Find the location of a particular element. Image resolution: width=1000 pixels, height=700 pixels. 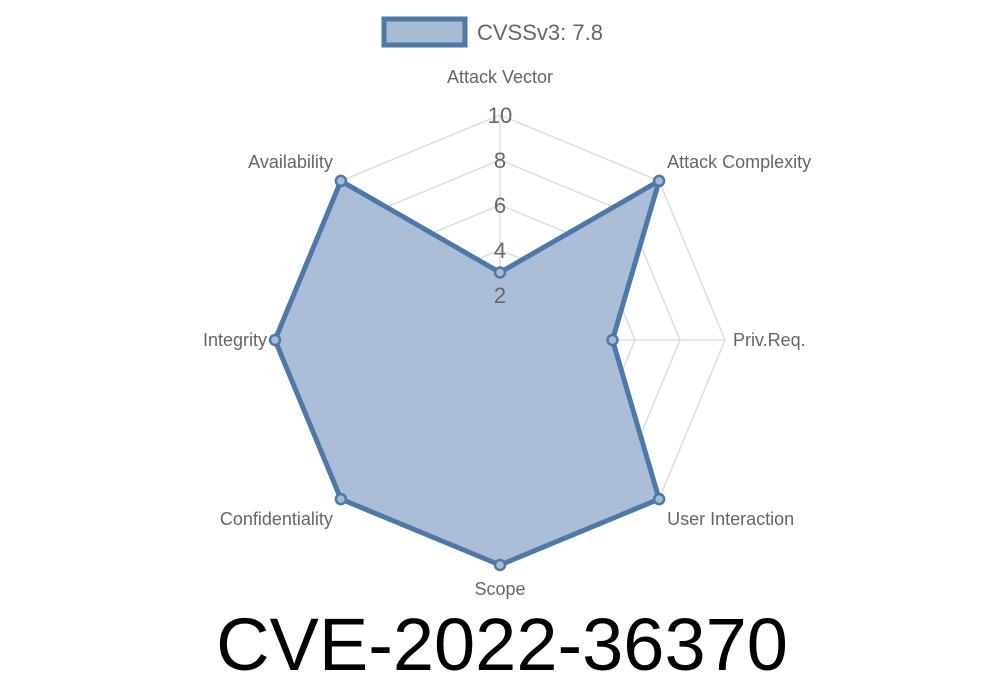

legend: CVSSv3: 7.8 is located at coordinates (492, 32).